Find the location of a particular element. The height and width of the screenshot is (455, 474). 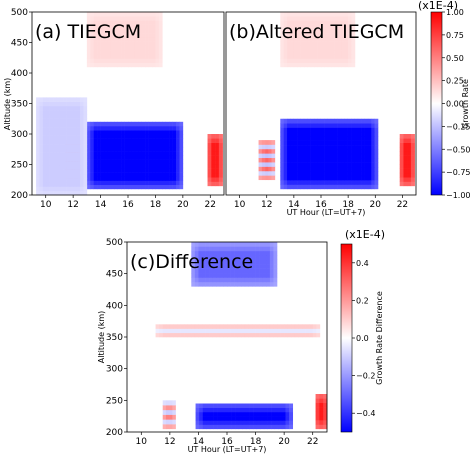

x-tick-label: 22 is located at coordinates (312, 442).